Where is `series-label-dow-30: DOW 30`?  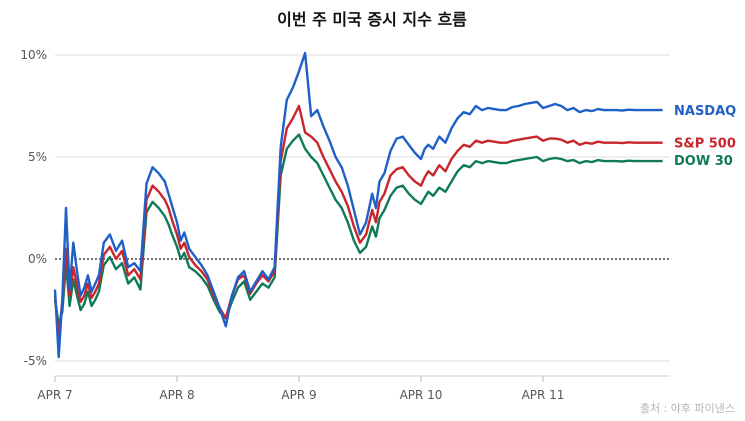 series-label-dow-30: DOW 30 is located at coordinates (703, 161).